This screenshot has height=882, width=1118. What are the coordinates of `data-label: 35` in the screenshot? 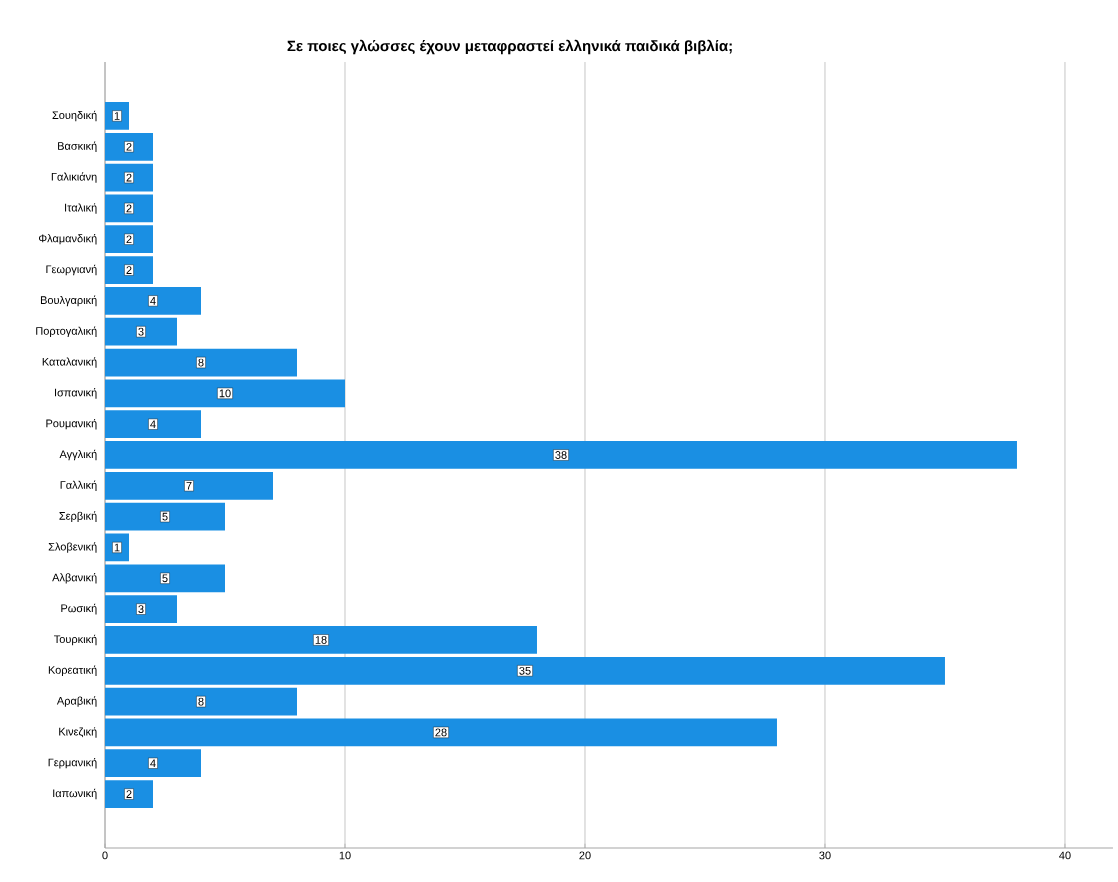 It's located at (525, 670).